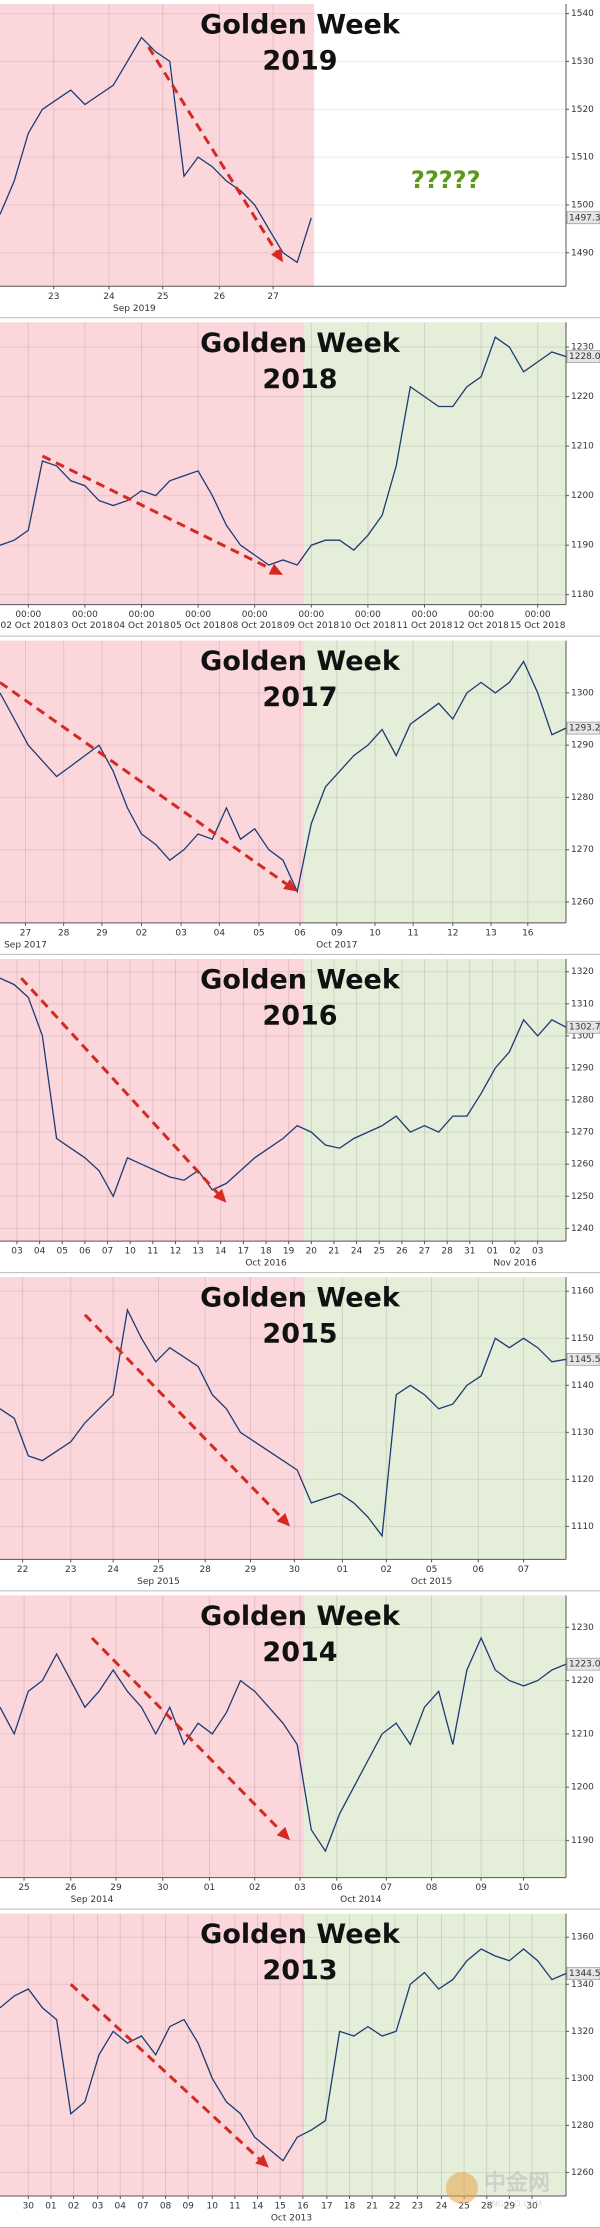 This screenshot has height=2228, width=600. I want to click on last-value-label: 1145.53, so click(584, 1360).